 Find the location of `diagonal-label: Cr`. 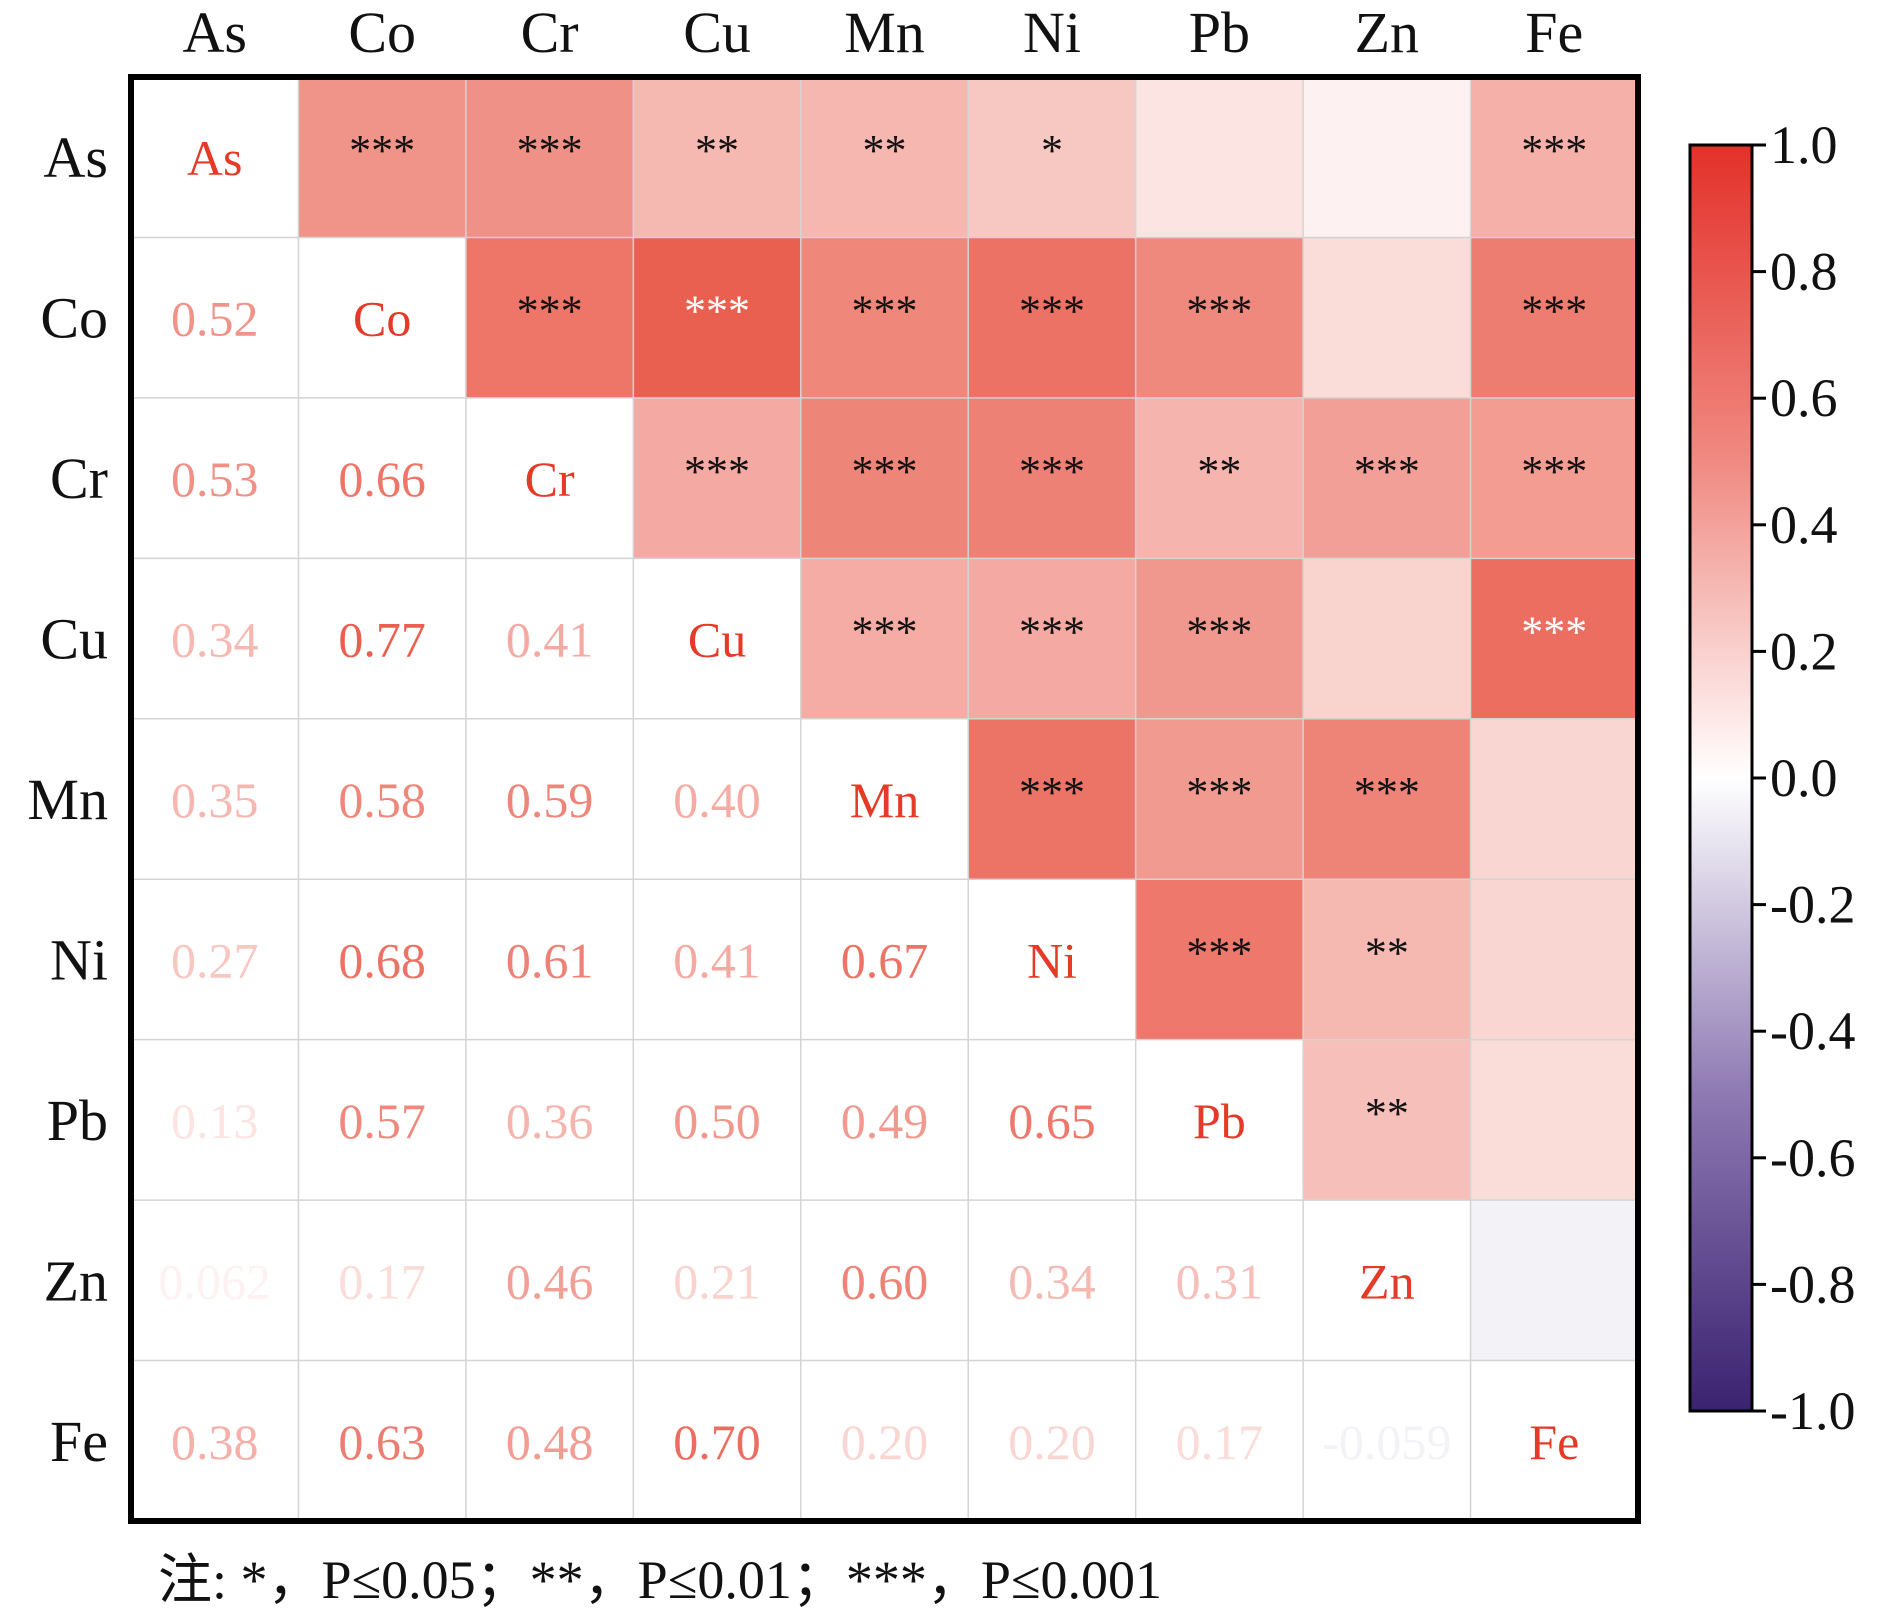

diagonal-label: Cr is located at coordinates (550, 479).